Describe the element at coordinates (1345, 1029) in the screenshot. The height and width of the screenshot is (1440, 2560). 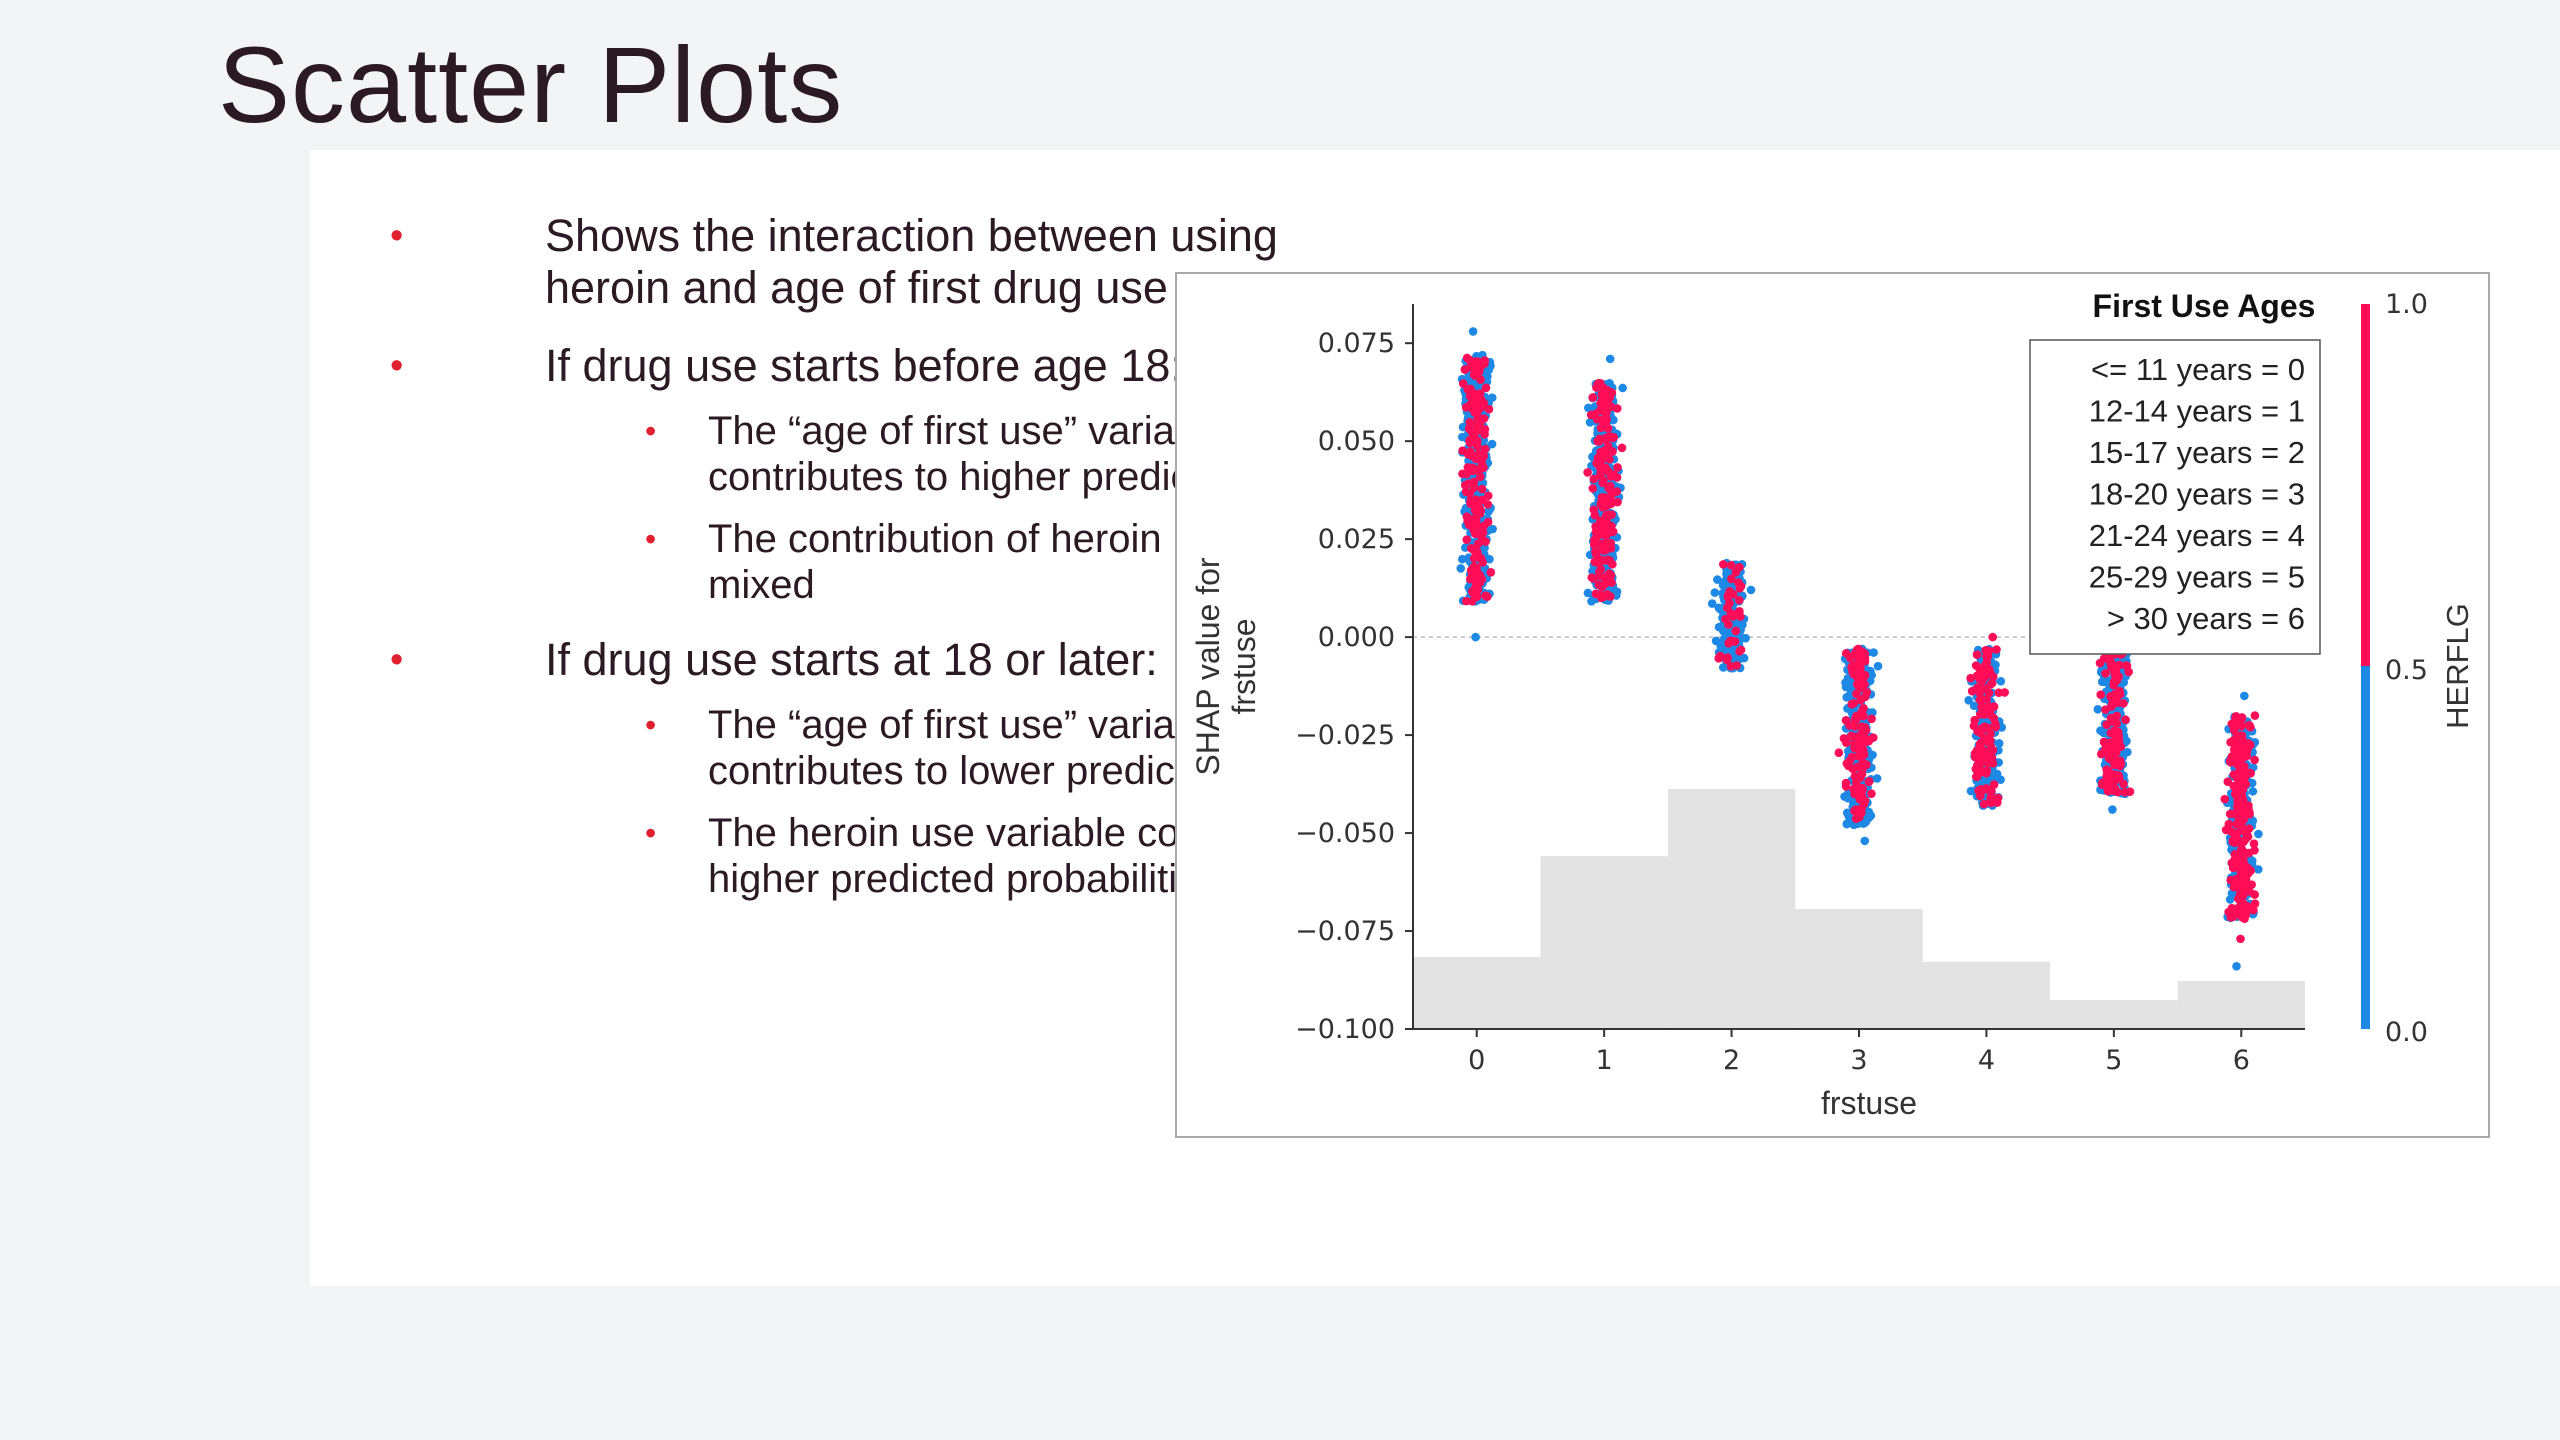
I see `y-tick-label: −0.100` at that location.